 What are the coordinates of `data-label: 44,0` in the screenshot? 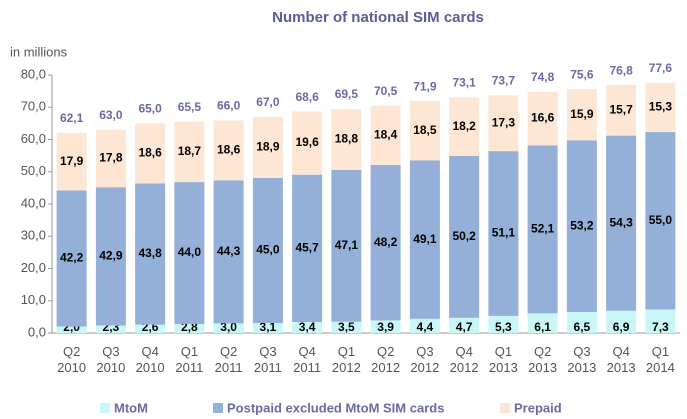 It's located at (190, 252).